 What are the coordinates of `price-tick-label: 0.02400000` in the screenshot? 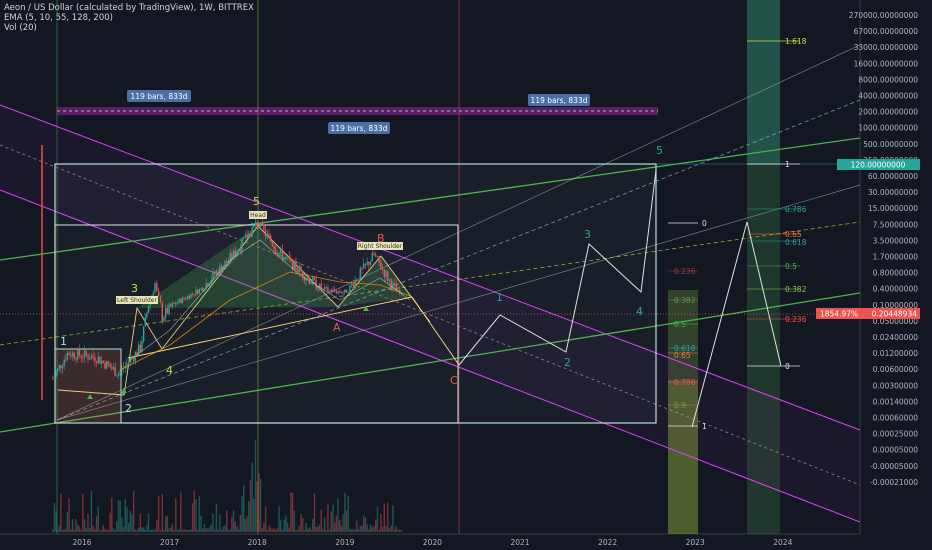 It's located at (896, 337).